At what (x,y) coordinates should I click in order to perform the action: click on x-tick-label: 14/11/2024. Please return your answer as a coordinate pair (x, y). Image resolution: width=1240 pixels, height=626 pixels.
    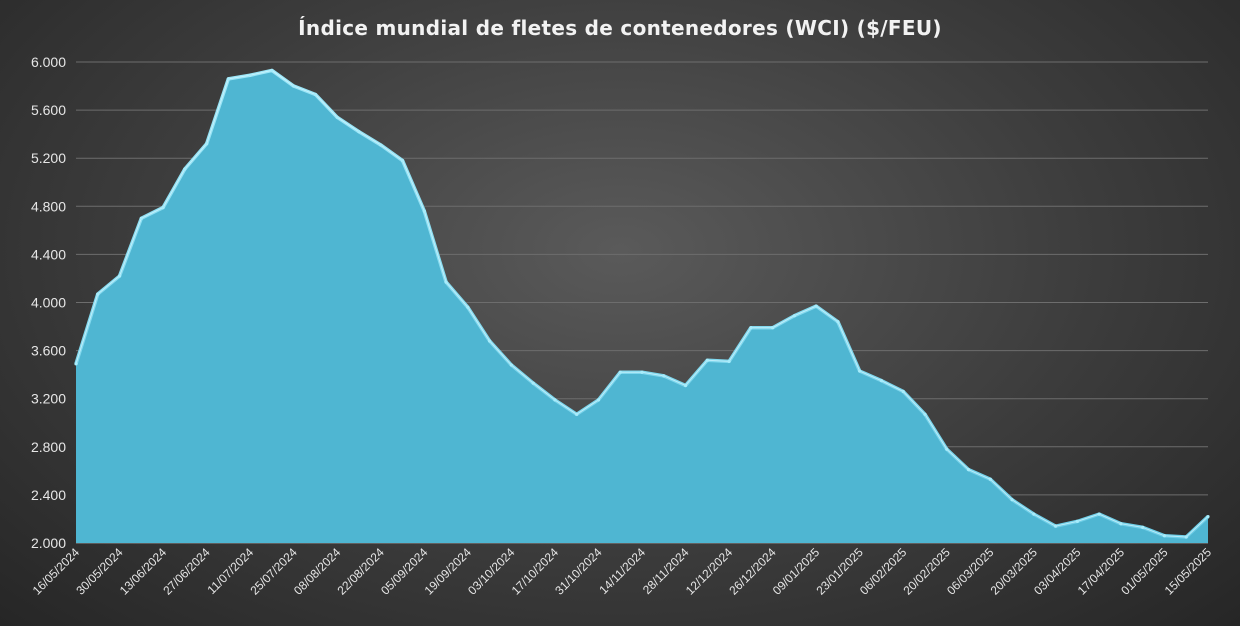
    Looking at the image, I should click on (622, 571).